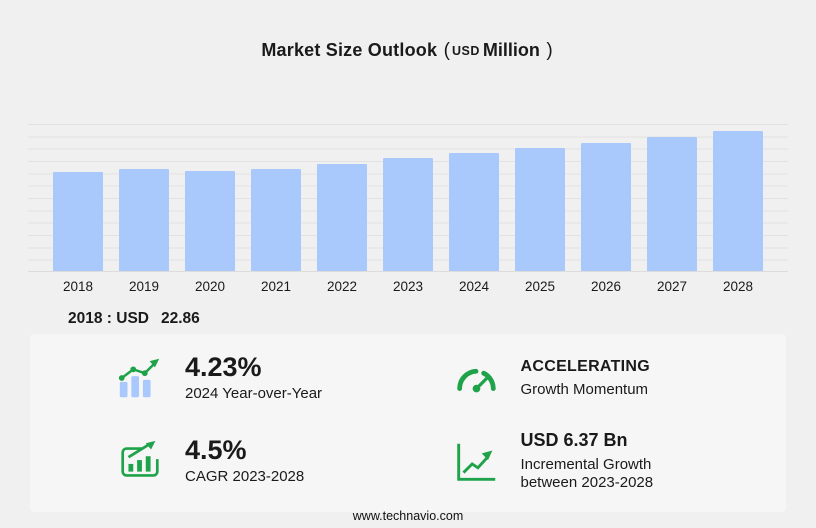  What do you see at coordinates (210, 220) in the screenshot?
I see `bar-2020` at bounding box center [210, 220].